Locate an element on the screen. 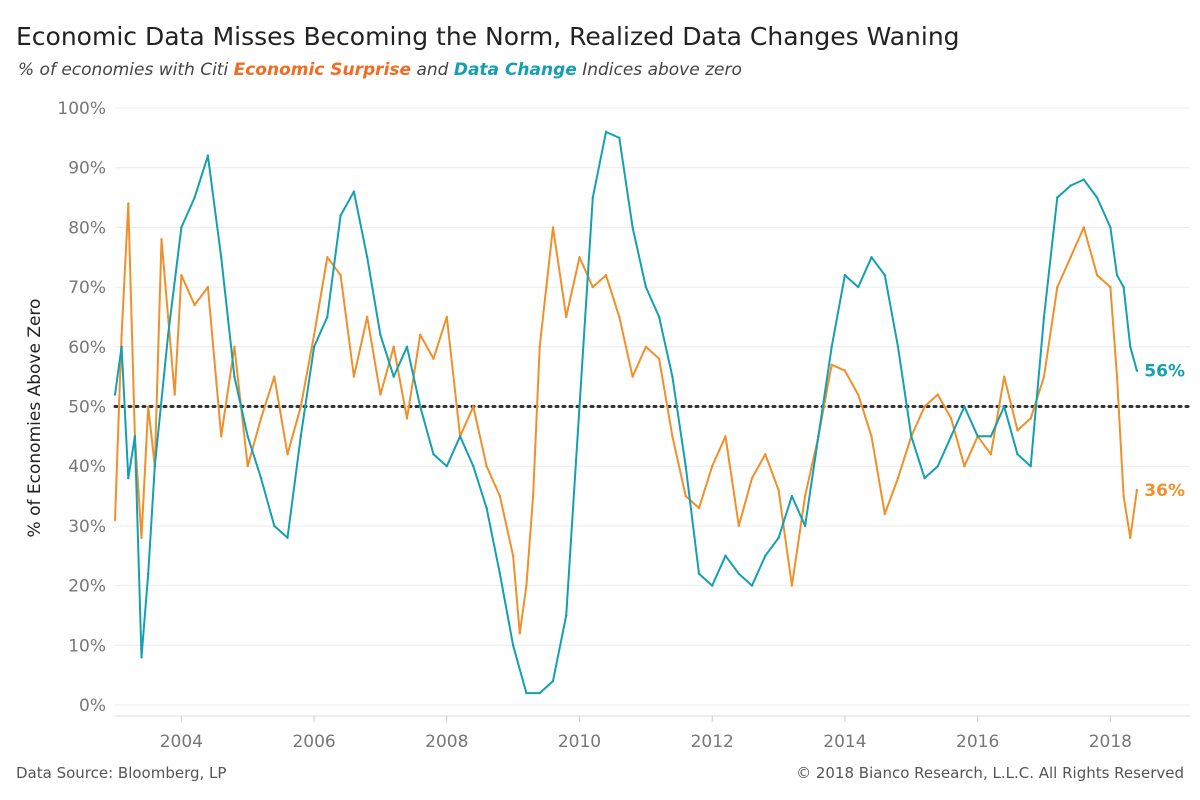  end-label-economic-surprise: 36% is located at coordinates (1164, 491).